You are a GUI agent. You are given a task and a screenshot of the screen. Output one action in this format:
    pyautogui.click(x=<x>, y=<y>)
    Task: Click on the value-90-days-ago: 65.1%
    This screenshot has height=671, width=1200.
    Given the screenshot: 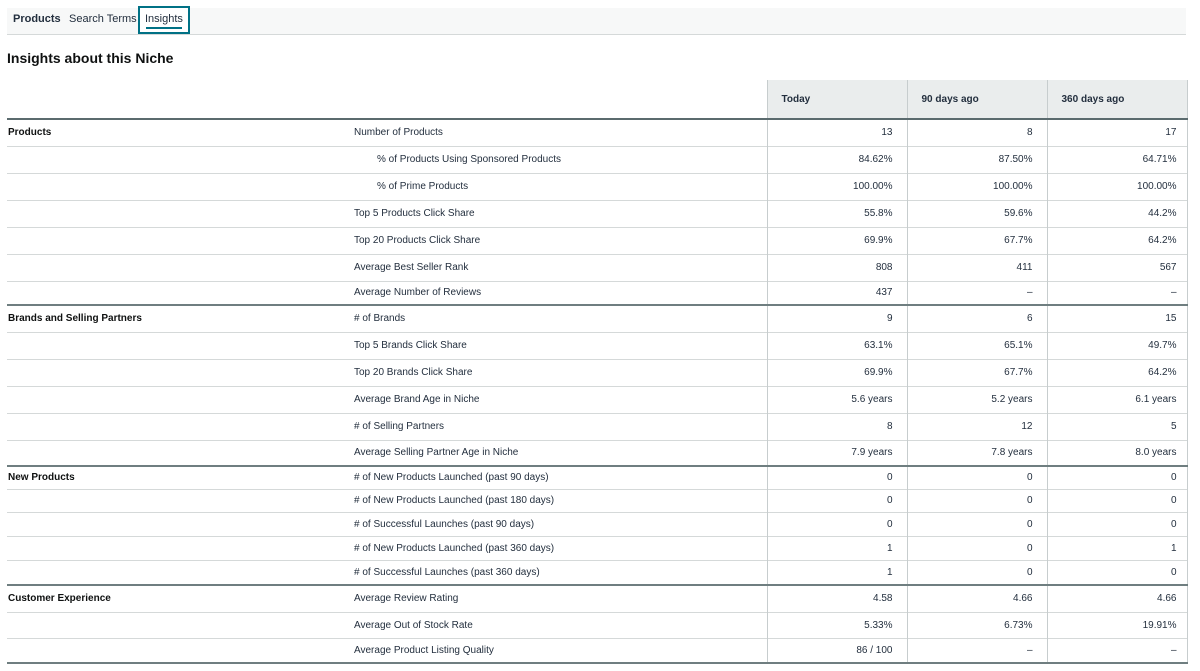 What is the action you would take?
    pyautogui.click(x=976, y=345)
    